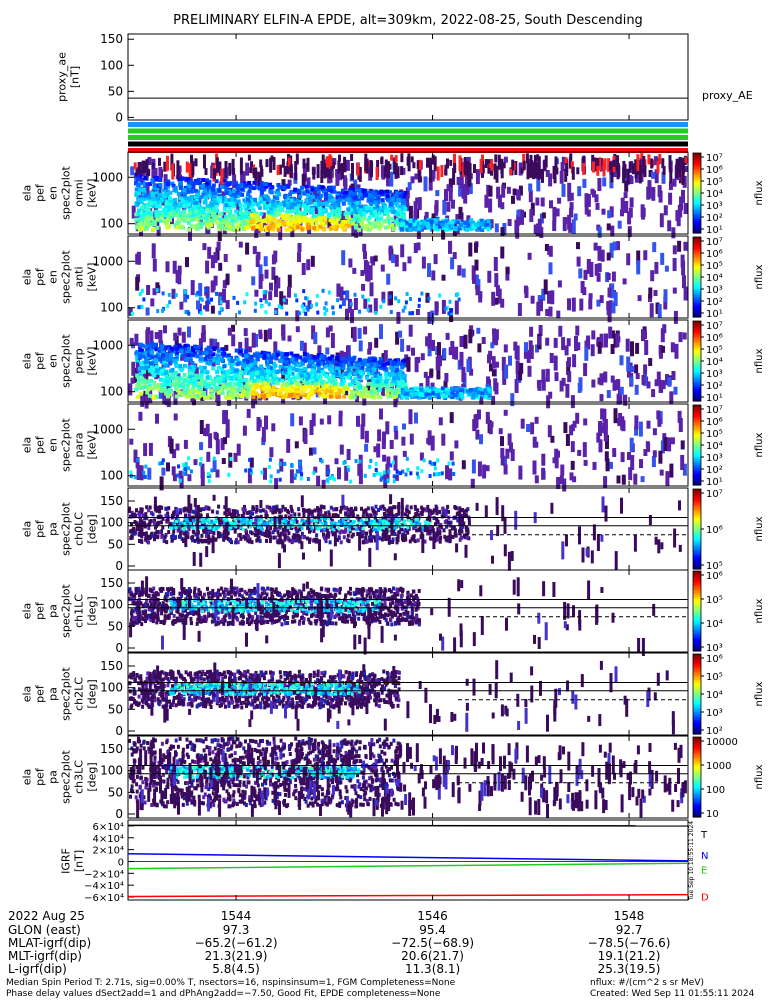 This screenshot has height=1004, width=775. I want to click on proxy-ae-ylabel: proxy_ae[nT], so click(69, 77).